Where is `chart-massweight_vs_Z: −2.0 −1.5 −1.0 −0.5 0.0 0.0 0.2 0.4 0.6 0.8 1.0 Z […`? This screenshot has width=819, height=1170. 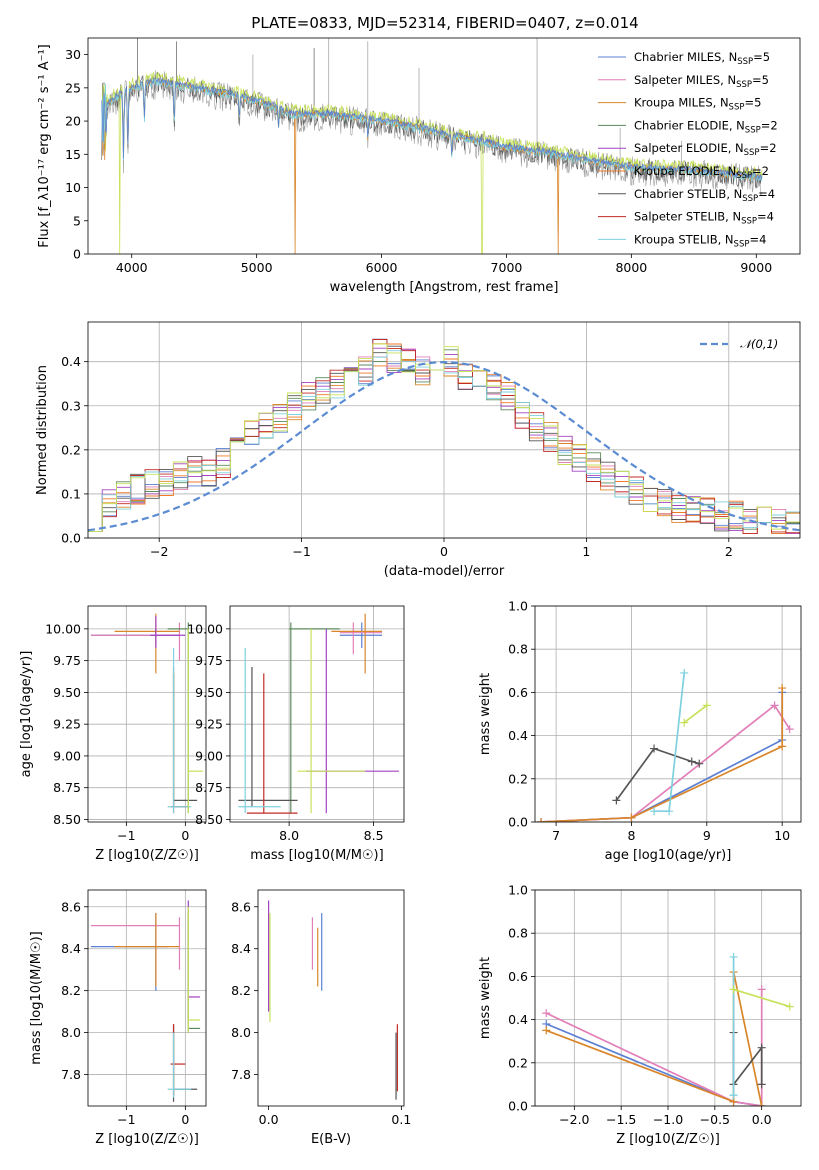 chart-massweight_vs_Z: −2.0 −1.5 −1.0 −0.5 0.0 0.0 0.2 0.4 0.6 0.8 1.0 Z [… is located at coordinates (640, 1015).